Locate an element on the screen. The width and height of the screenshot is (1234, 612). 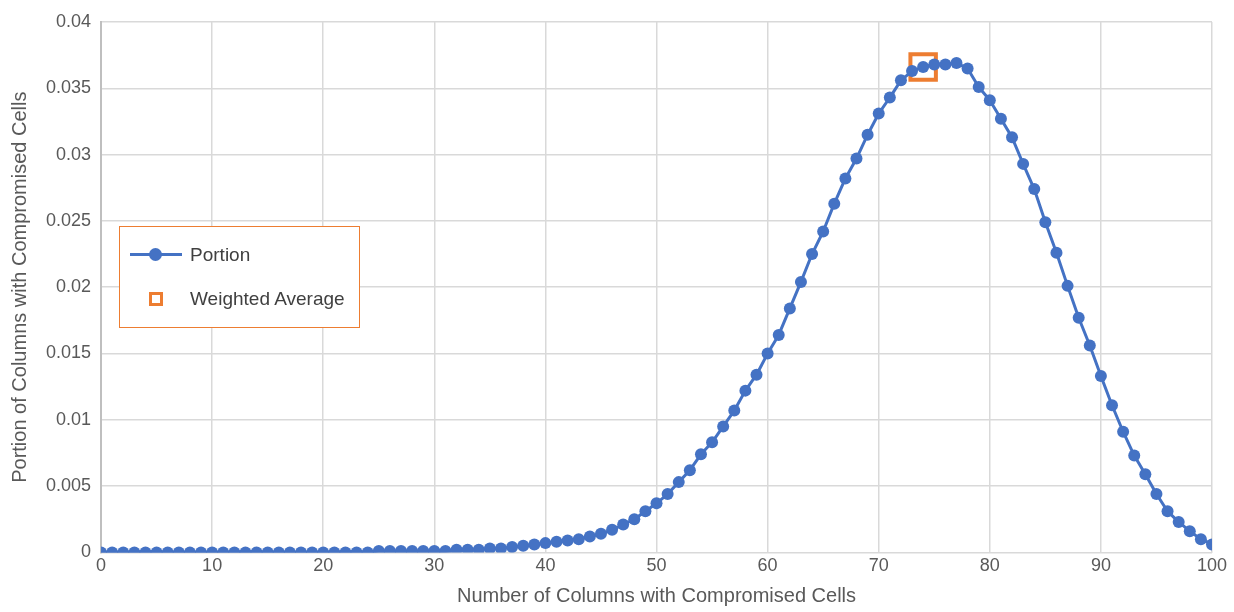
x-tick-label: 100 is located at coordinates (1212, 565).